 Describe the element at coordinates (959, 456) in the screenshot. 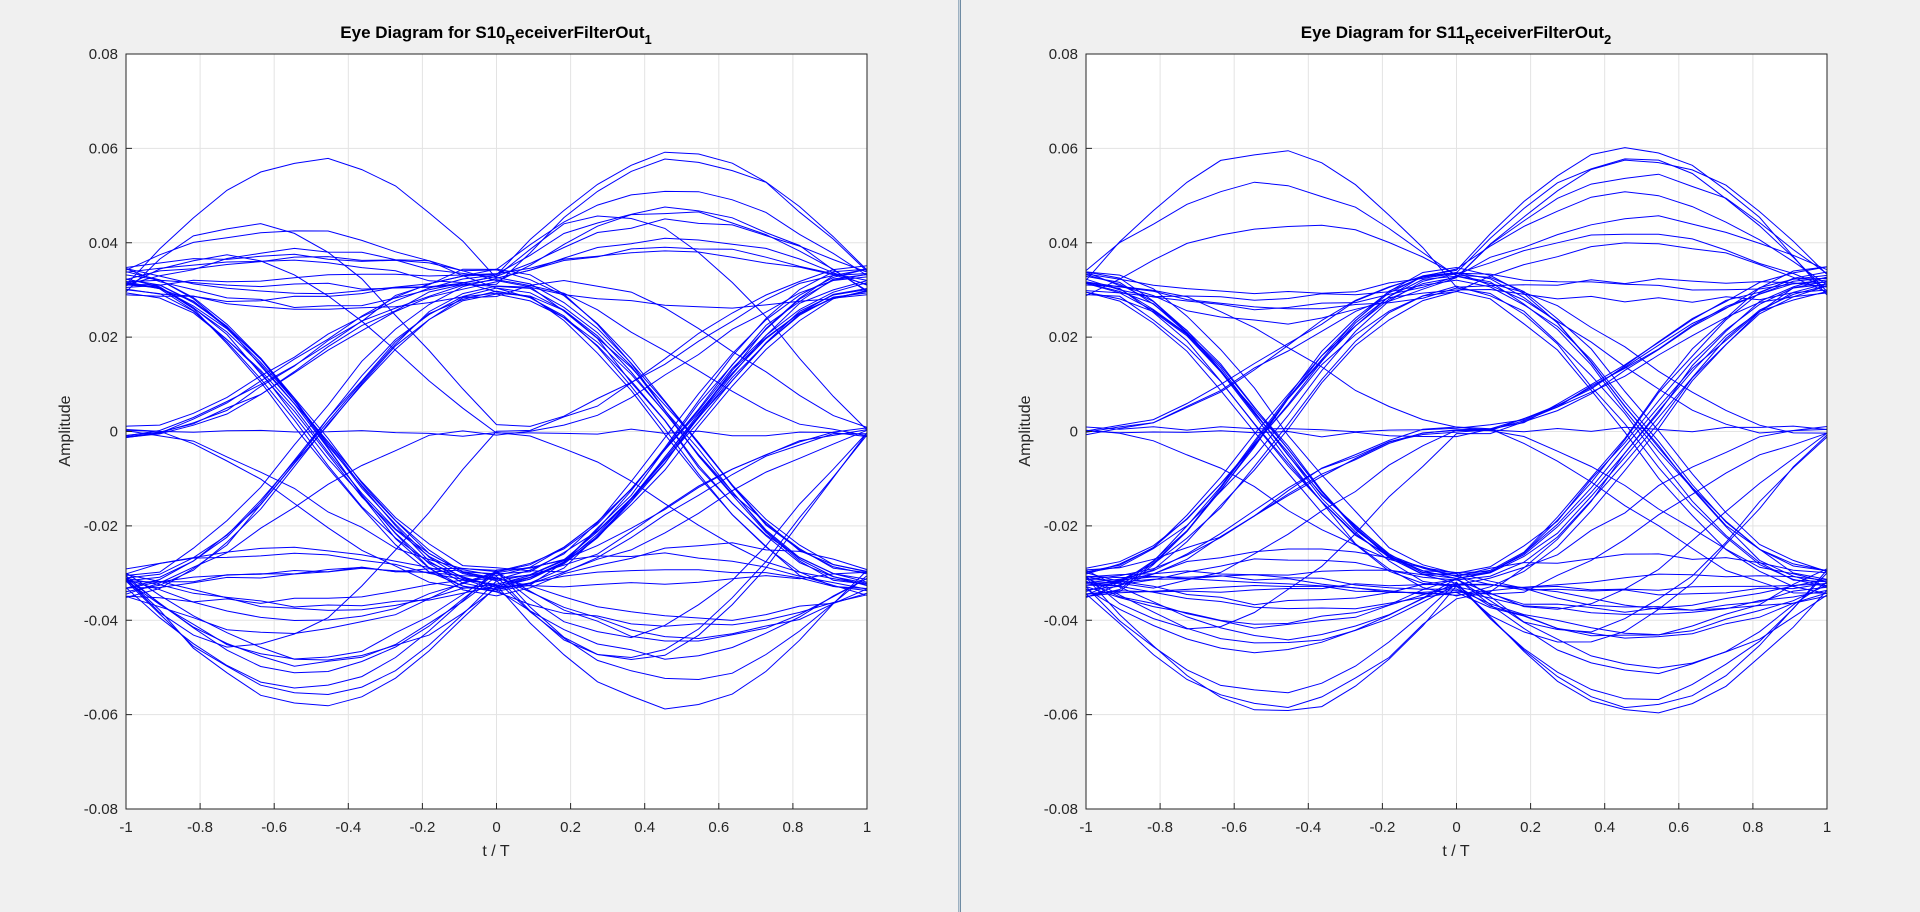

I see `window-divider` at that location.